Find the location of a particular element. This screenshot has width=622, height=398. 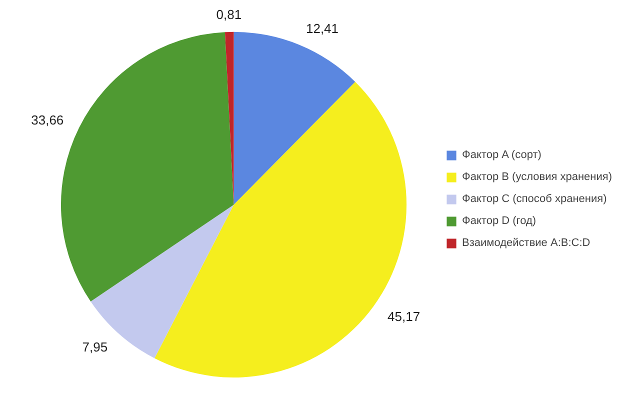

data-label: 33,66 is located at coordinates (47, 120).